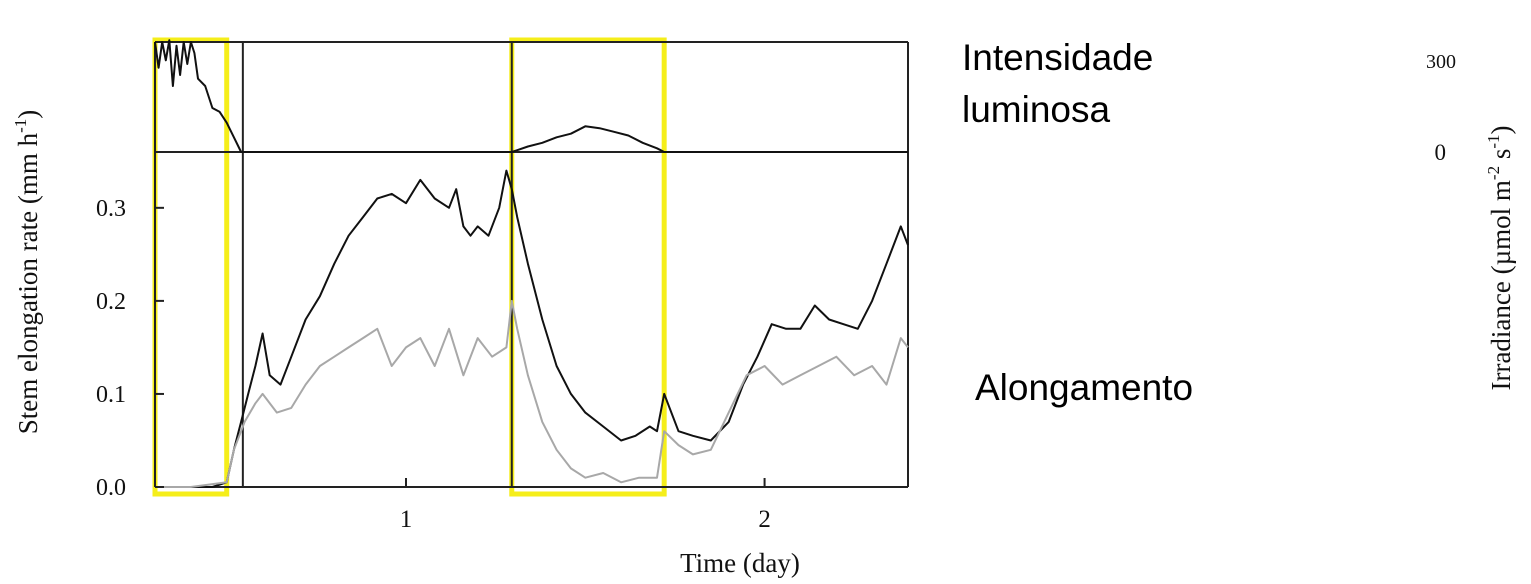 This screenshot has width=1531, height=584. What do you see at coordinates (1441, 62) in the screenshot?
I see `irradiance-tick-label-300: 300` at bounding box center [1441, 62].